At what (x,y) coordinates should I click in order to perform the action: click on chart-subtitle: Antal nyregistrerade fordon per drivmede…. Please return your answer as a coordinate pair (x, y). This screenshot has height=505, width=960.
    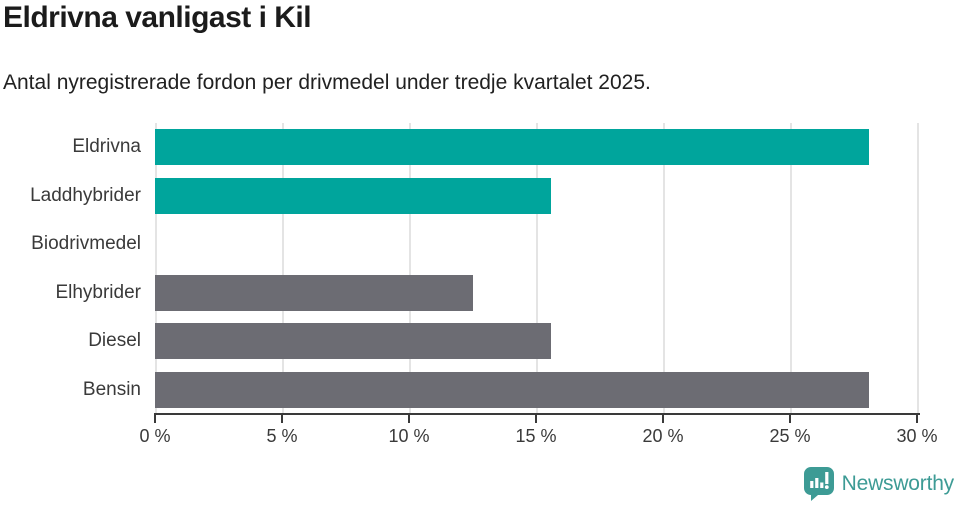
    Looking at the image, I should click on (327, 82).